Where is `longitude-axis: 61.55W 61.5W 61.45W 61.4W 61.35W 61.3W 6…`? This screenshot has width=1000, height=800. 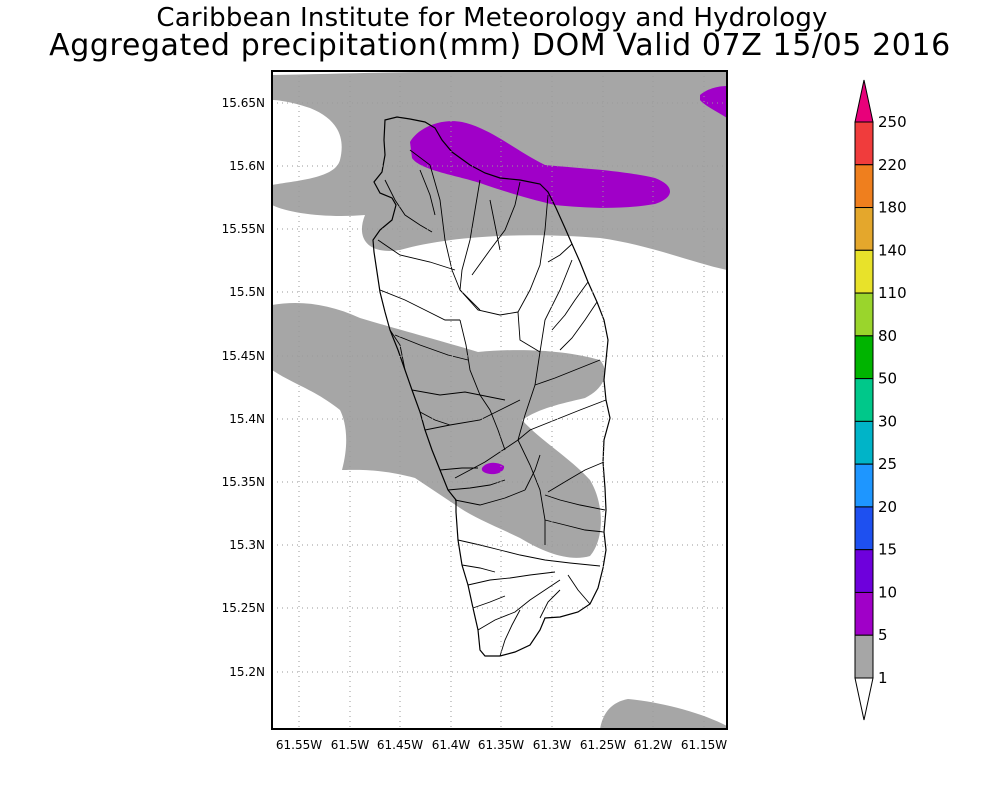
longitude-axis: 61.55W 61.5W 61.45W 61.4W 61.35W 61.3W 6… is located at coordinates (501, 745).